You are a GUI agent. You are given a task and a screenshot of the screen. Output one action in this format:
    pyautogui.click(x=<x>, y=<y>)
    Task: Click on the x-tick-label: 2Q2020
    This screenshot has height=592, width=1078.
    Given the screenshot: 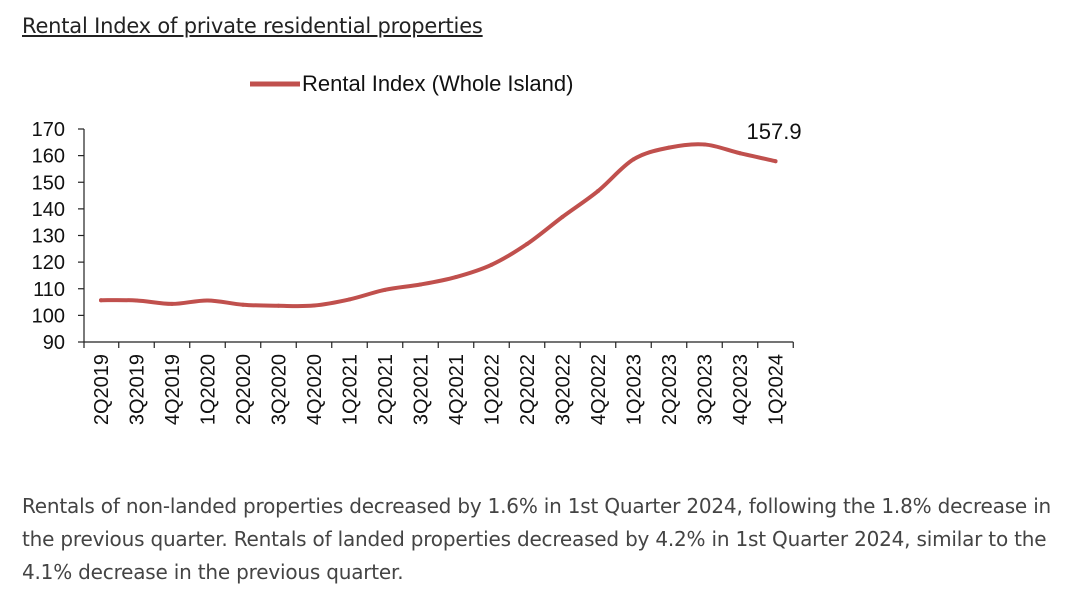 What is the action you would take?
    pyautogui.click(x=244, y=389)
    